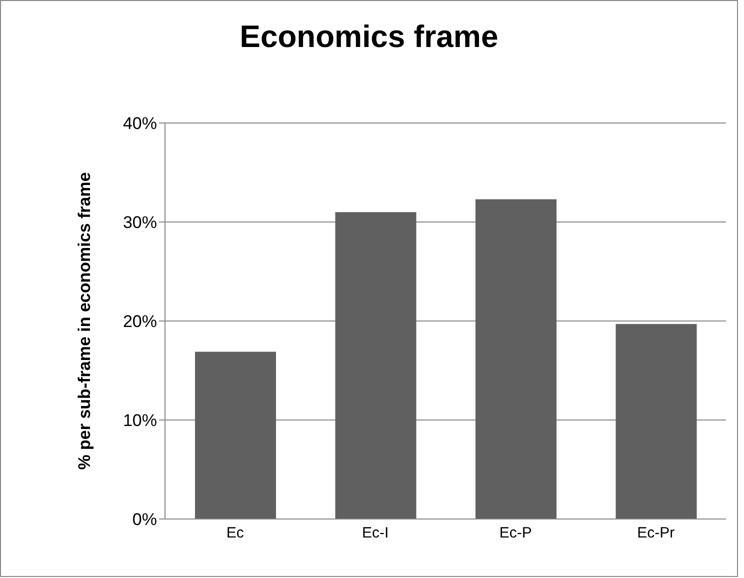 This screenshot has width=744, height=578. I want to click on x-tick-label: Ec-I, so click(375, 533).